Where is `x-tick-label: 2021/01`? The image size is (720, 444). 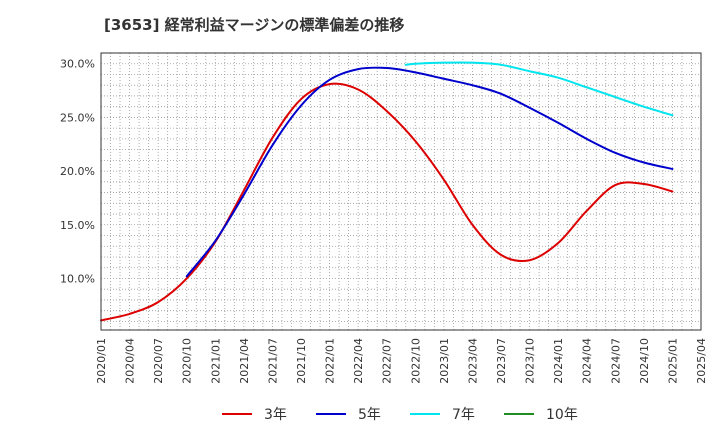 x-tick-label: 2021/01 is located at coordinates (215, 361).